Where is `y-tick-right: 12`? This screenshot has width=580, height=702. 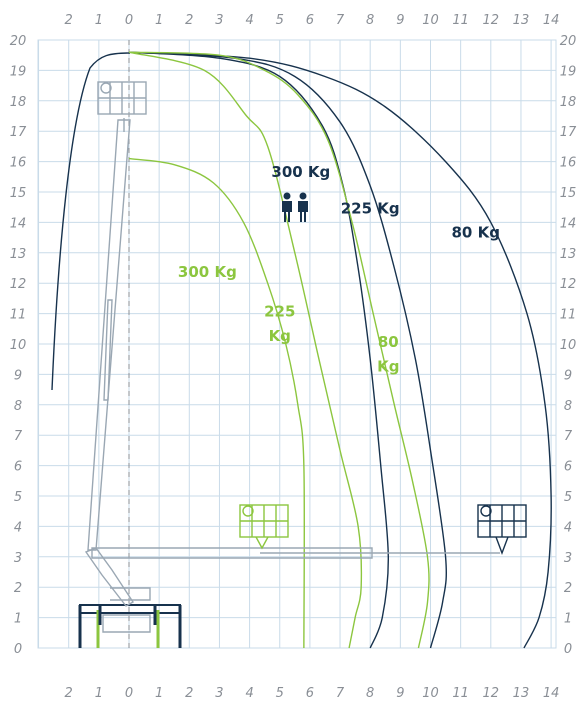 y-tick-right: 12 is located at coordinates (568, 284).